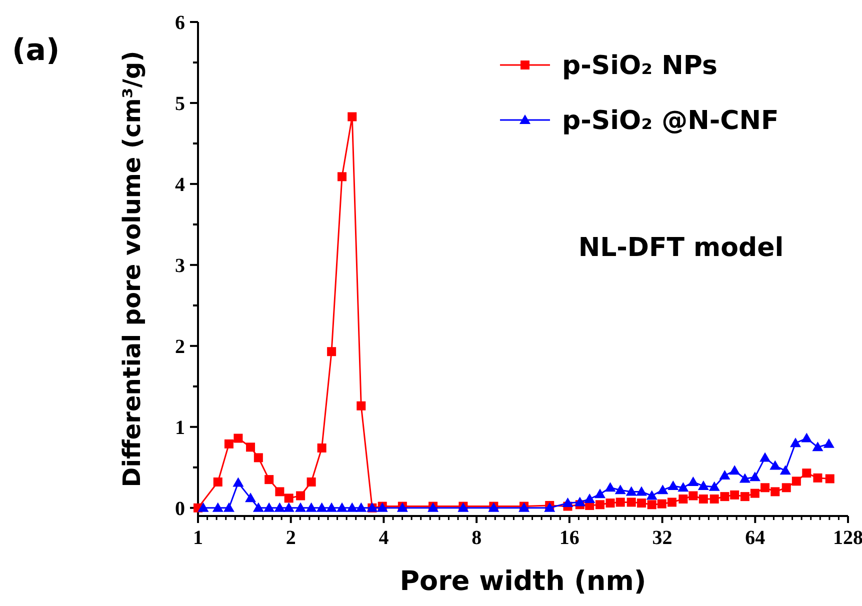 This screenshot has height=606, width=862. What do you see at coordinates (198, 538) in the screenshot?
I see `x-tick-label: 1` at bounding box center [198, 538].